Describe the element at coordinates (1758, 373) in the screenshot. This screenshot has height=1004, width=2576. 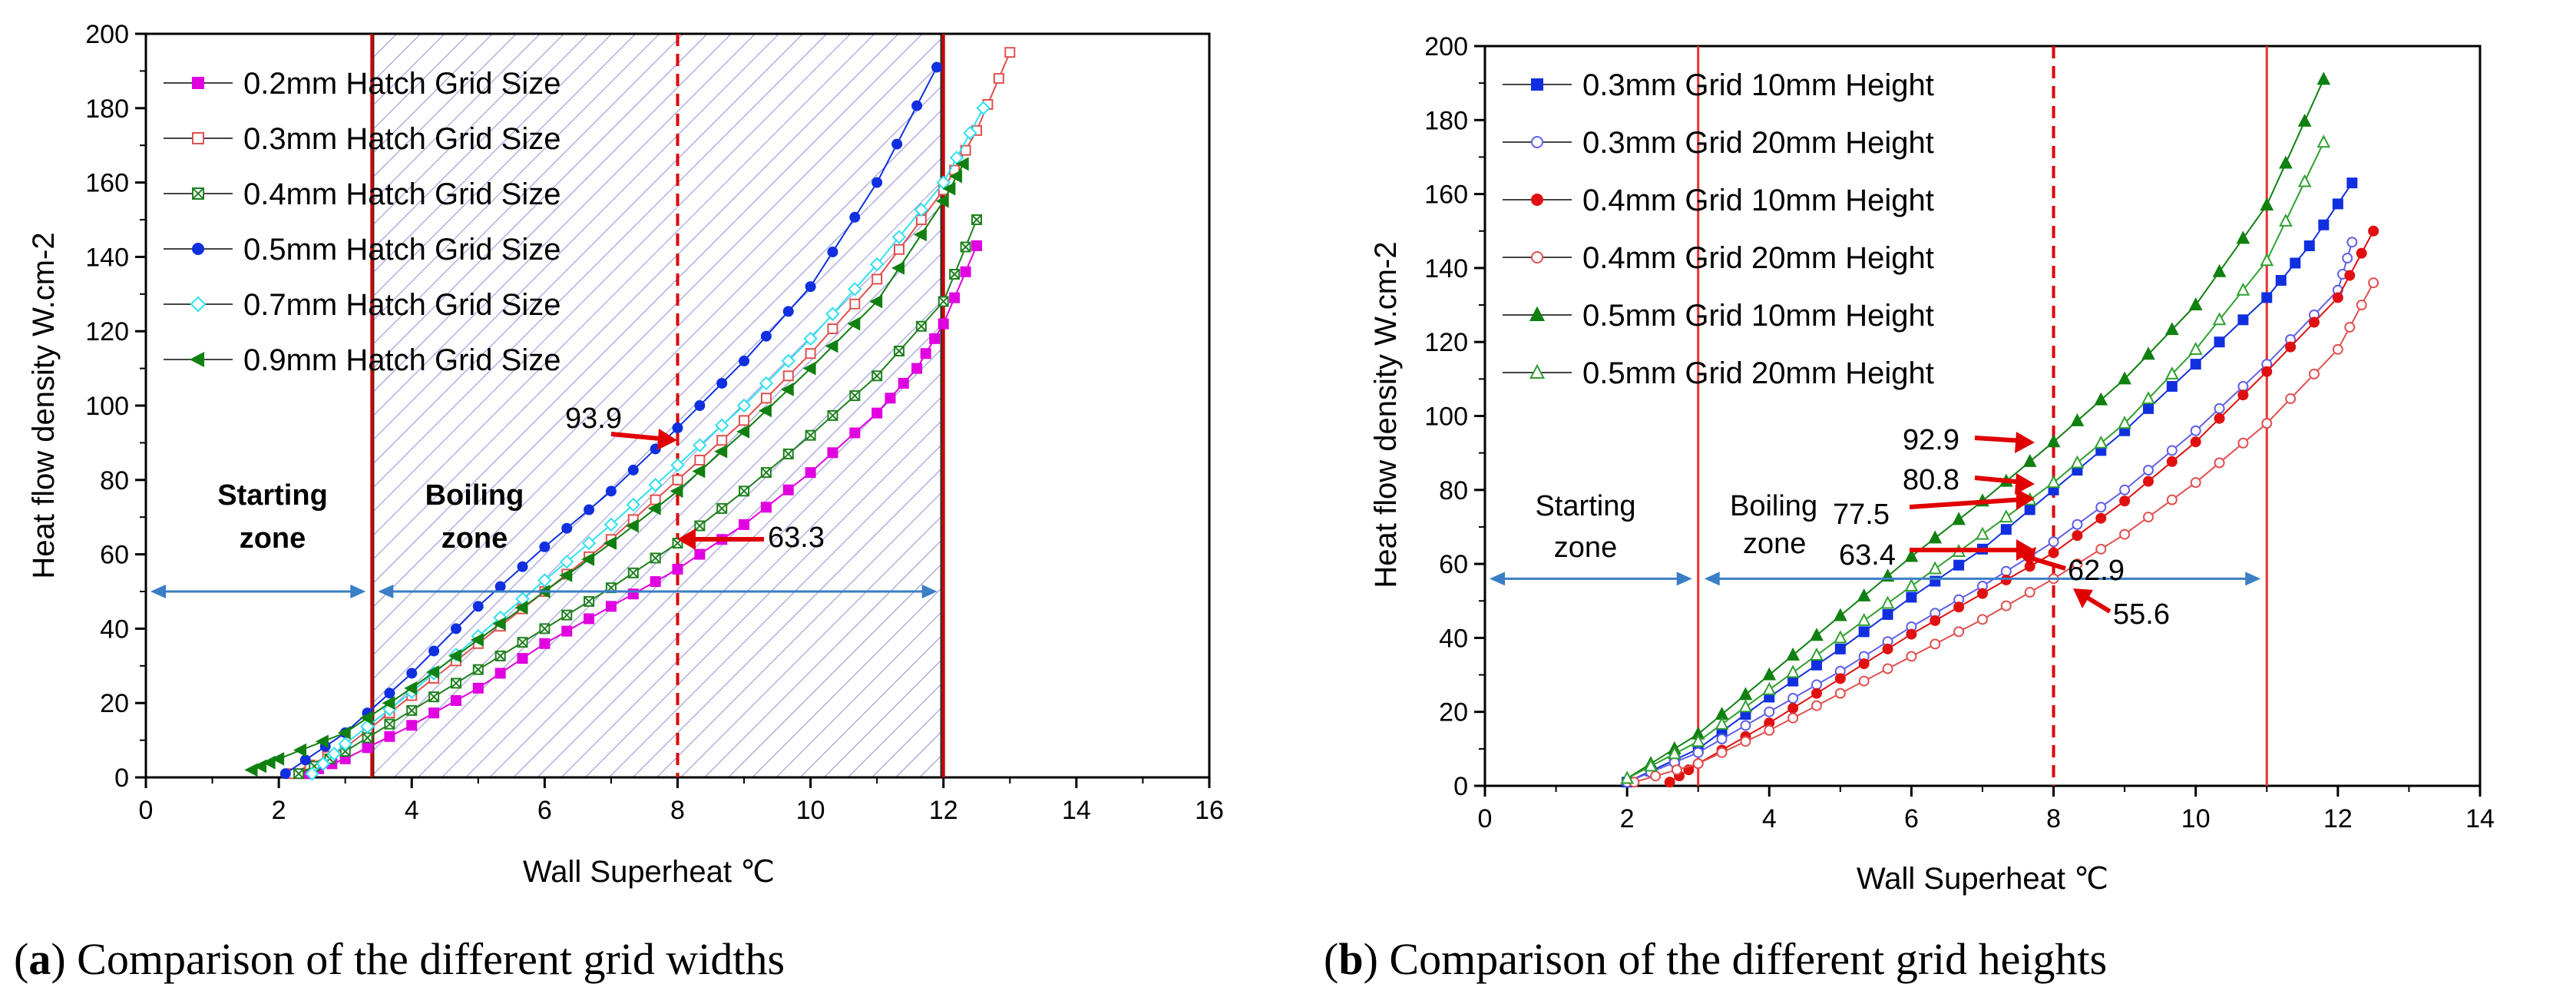
I see `panel-b-legend-label-5: 0.5mm Grid 20mm Height` at that location.